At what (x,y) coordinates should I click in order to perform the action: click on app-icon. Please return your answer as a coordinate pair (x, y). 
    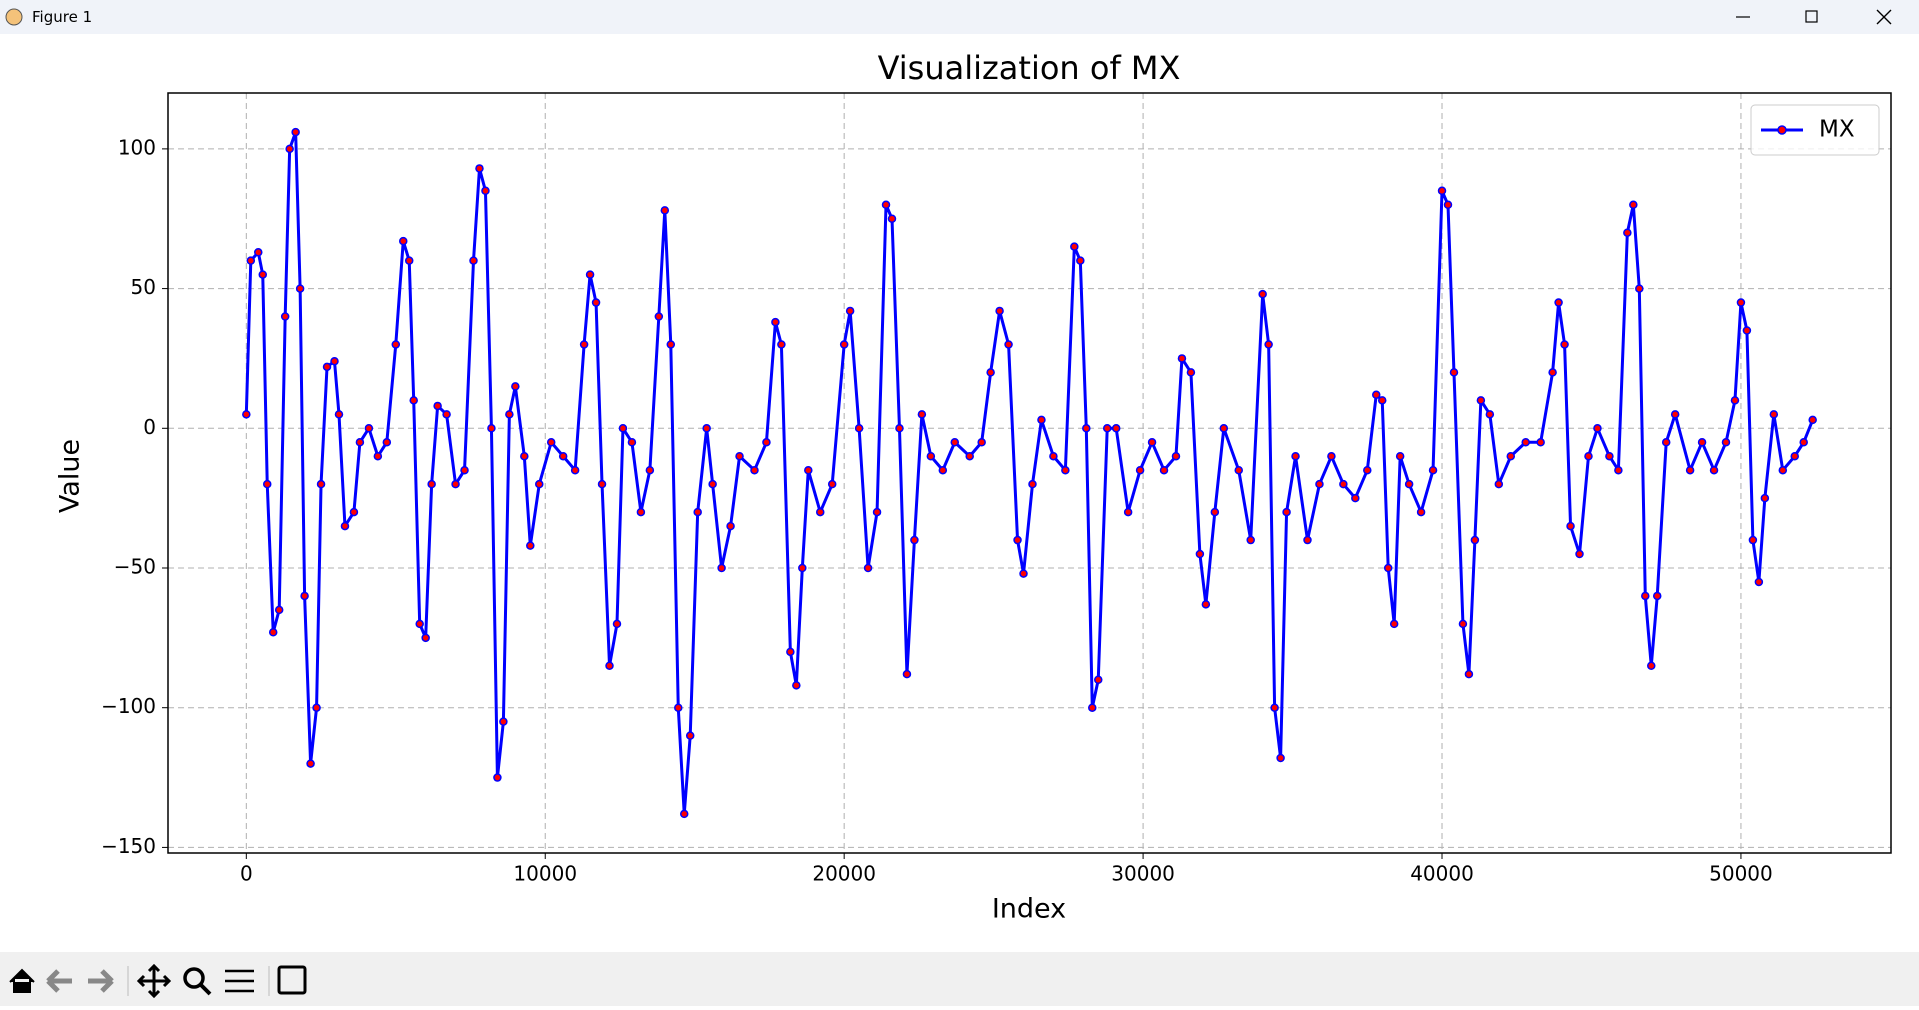
    Looking at the image, I should click on (14, 17).